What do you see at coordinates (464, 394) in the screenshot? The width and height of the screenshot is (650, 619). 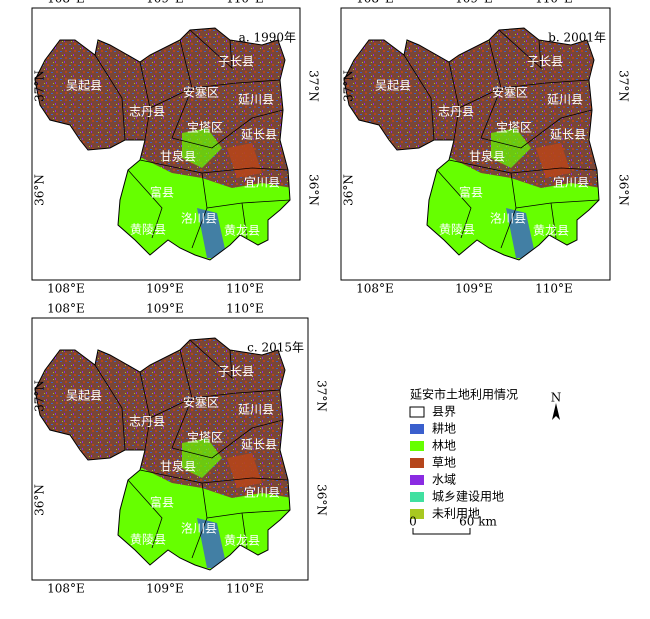 I see `legend-title: 延安市土地利用情况` at bounding box center [464, 394].